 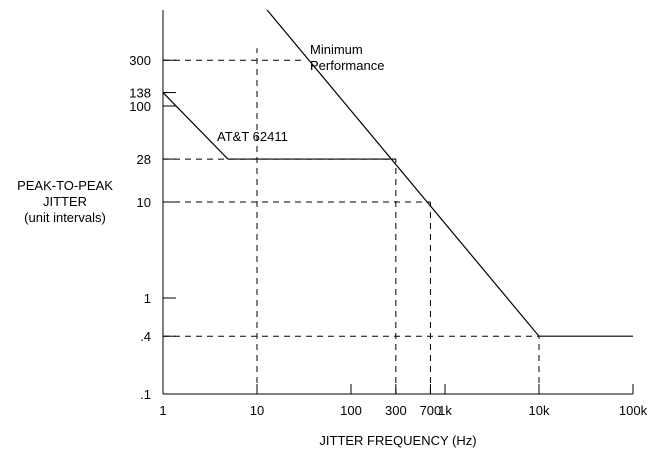 What do you see at coordinates (257, 410) in the screenshot?
I see `x-tick-label: 10` at bounding box center [257, 410].